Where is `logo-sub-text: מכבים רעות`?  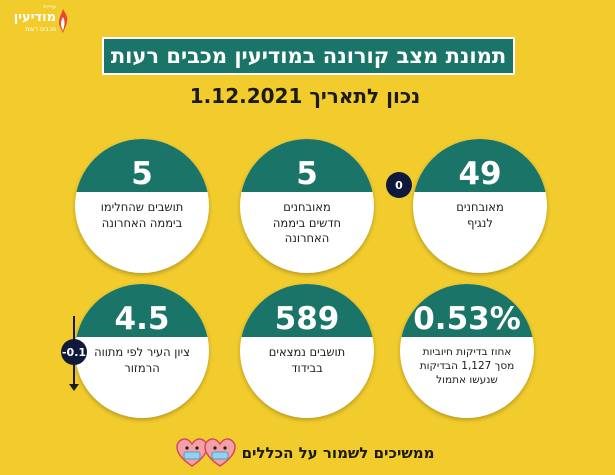
logo-sub-text: מכבים רעות is located at coordinates (40, 29).